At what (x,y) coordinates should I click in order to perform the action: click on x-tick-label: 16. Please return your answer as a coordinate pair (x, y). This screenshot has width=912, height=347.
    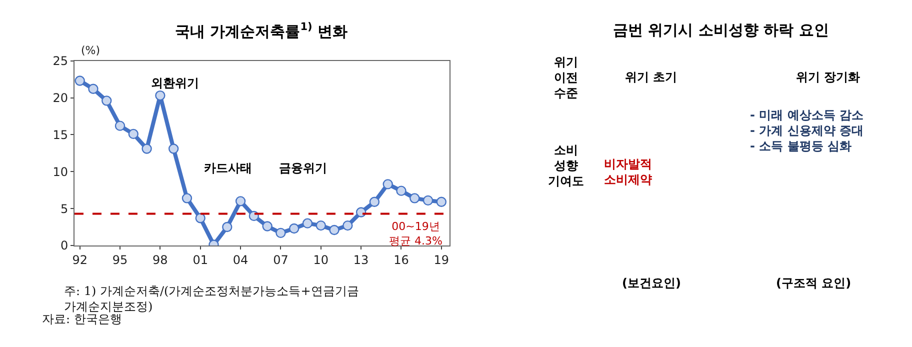
    Looking at the image, I should click on (401, 259).